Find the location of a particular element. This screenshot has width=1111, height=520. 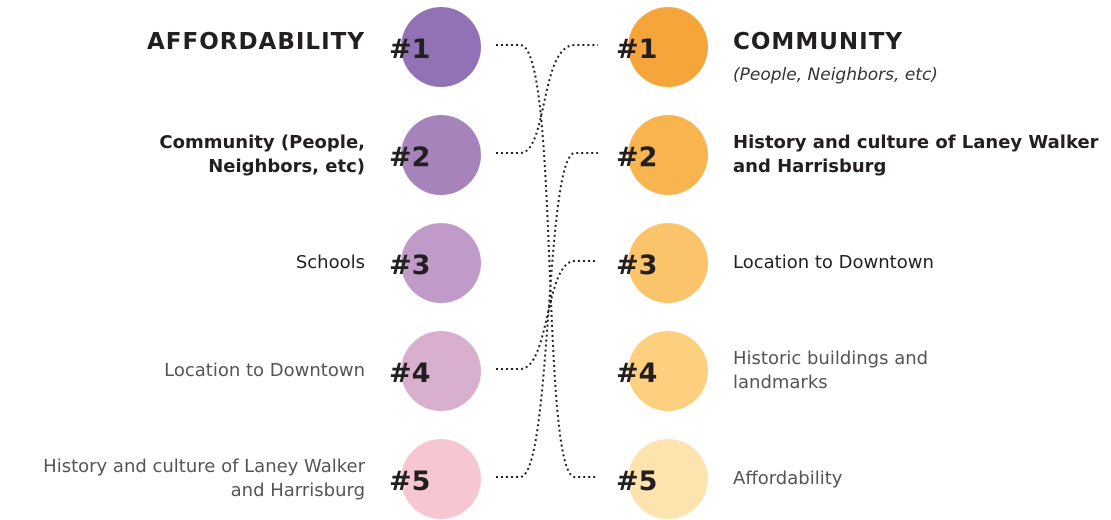

item-label: Affordability is located at coordinates (788, 478).